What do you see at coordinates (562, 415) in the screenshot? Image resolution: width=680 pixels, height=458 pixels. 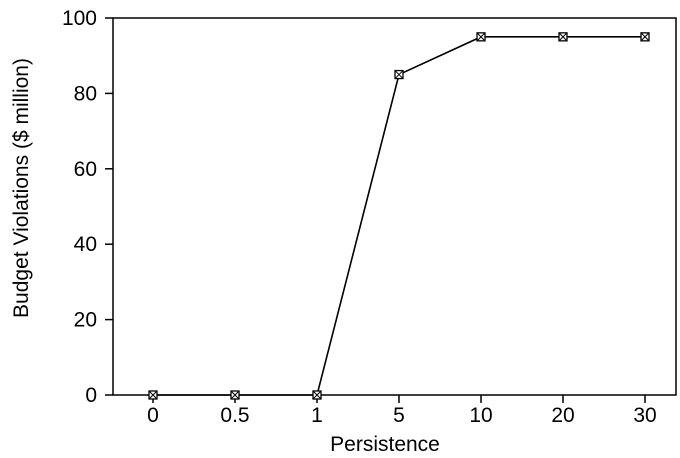 I see `x-tick-label: 20` at bounding box center [562, 415].